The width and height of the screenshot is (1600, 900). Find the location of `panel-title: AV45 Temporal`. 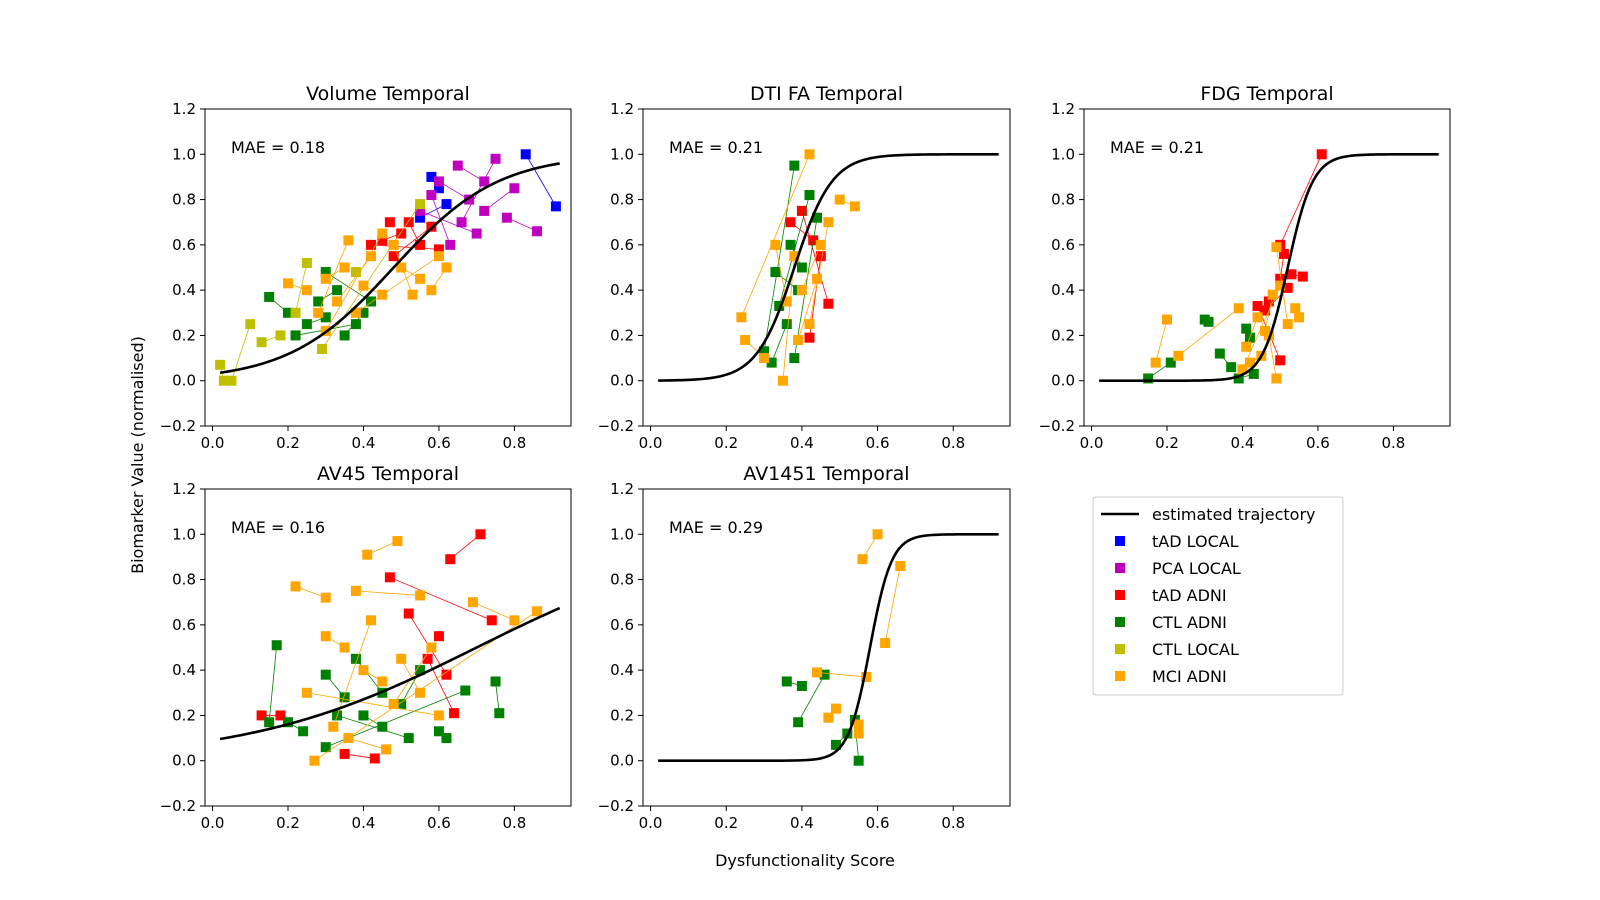

panel-title: AV45 Temporal is located at coordinates (388, 474).